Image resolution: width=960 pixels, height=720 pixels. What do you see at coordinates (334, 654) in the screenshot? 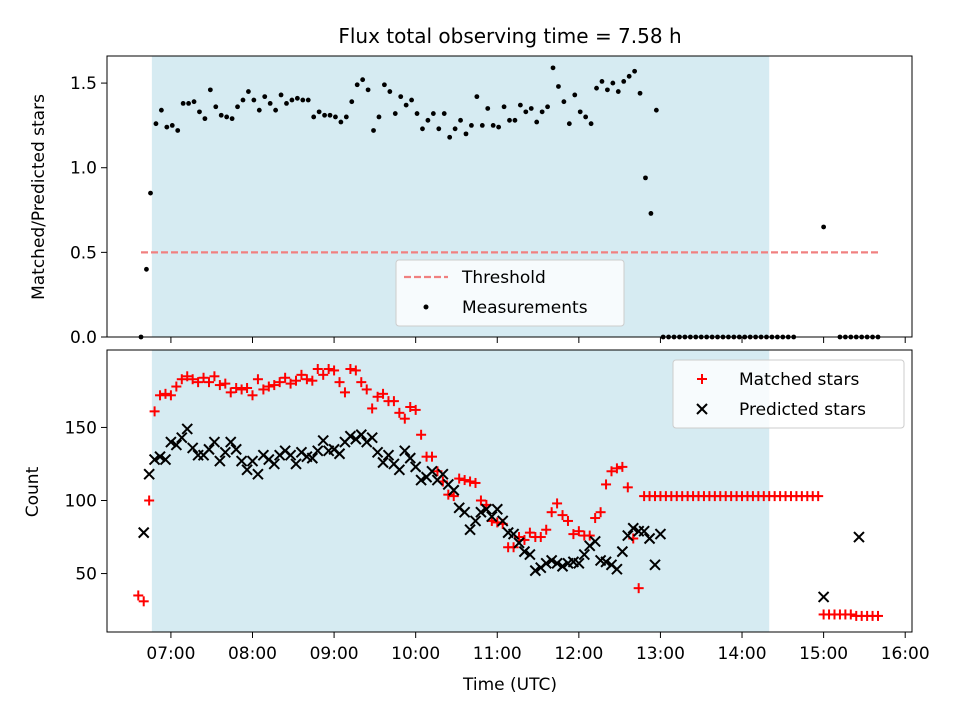
I see `x-tick-label: 09:00` at bounding box center [334, 654].